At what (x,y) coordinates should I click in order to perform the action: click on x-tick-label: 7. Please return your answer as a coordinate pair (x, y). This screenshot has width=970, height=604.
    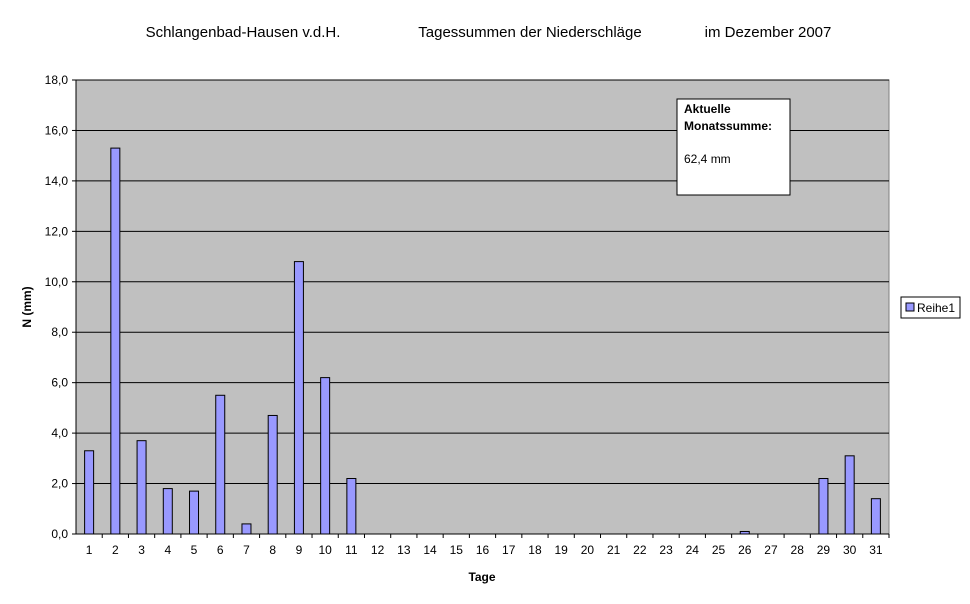
    Looking at the image, I should click on (246, 550).